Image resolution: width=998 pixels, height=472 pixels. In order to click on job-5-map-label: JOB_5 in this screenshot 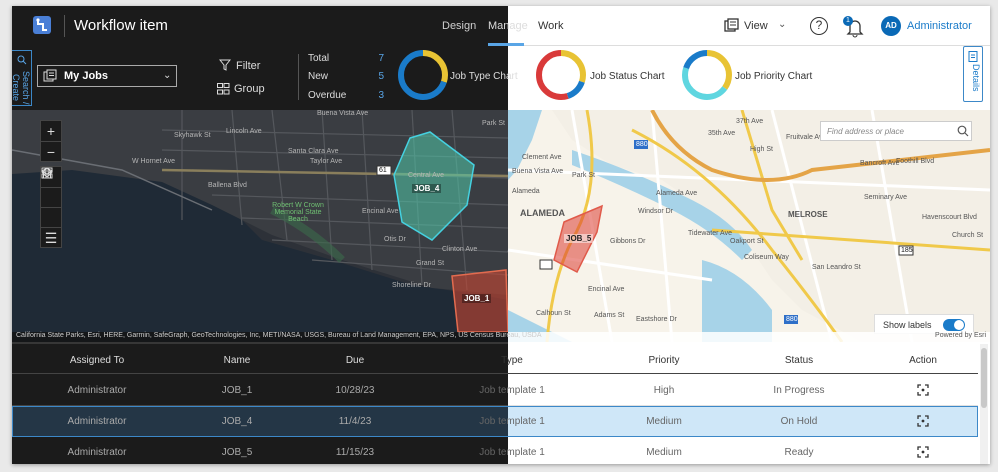, I will do `click(579, 238)`.